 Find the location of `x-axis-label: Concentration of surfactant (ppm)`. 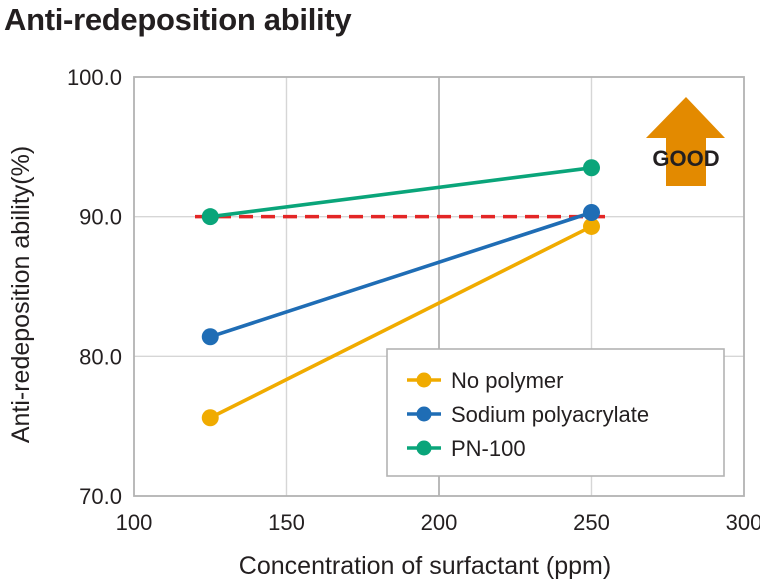

x-axis-label: Concentration of surfactant (ppm) is located at coordinates (425, 566).